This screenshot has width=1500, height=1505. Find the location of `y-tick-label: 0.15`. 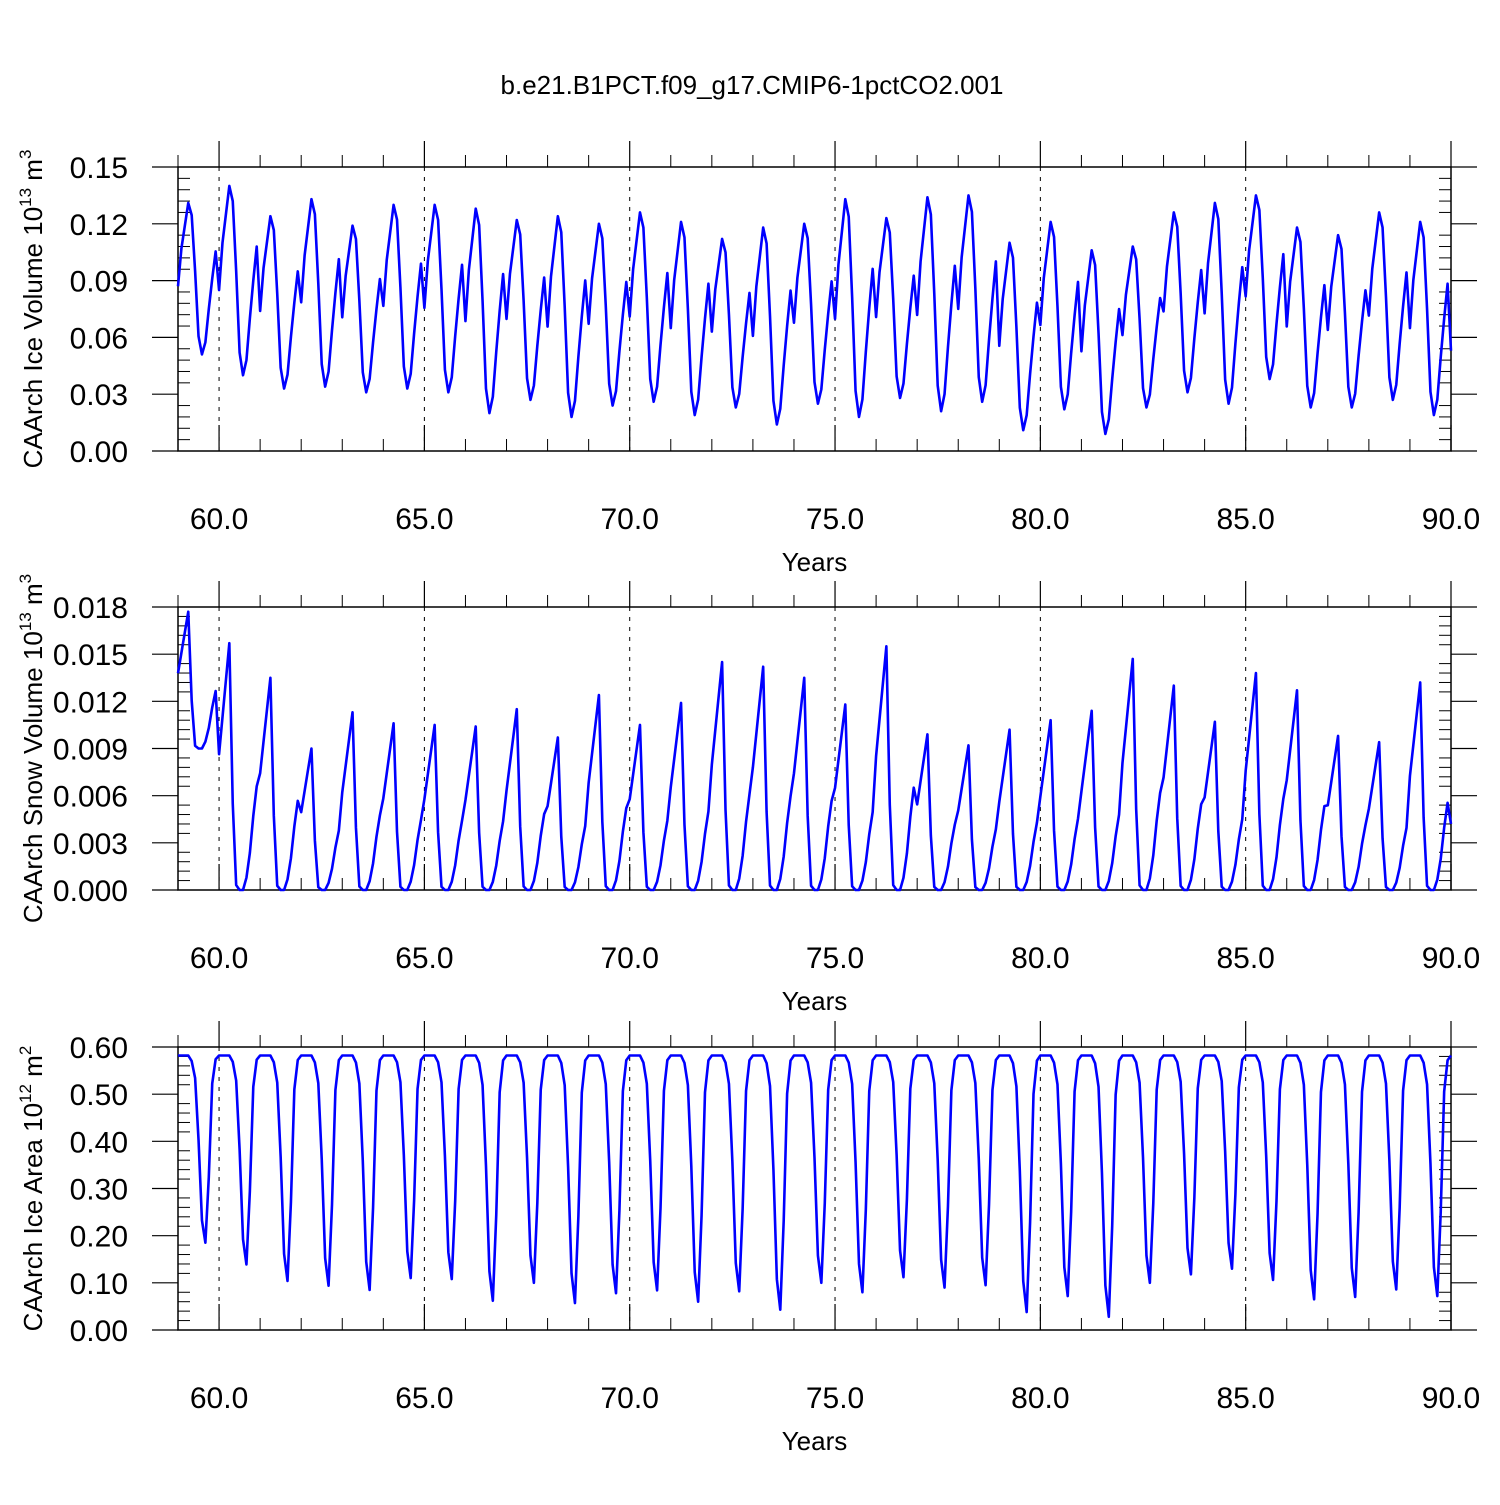

y-tick-label: 0.15 is located at coordinates (99, 168).